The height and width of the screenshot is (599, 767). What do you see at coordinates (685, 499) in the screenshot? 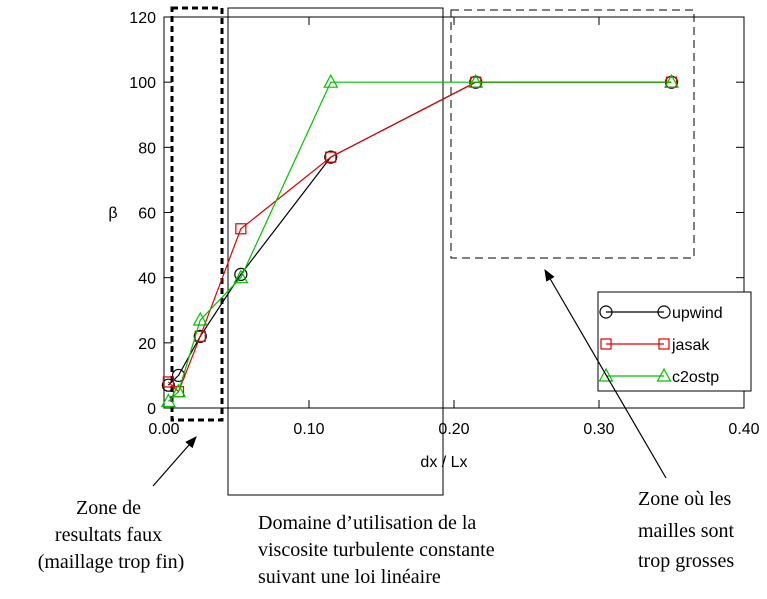
I see `annotation-coarse-mesh-line-1: Zone où les` at bounding box center [685, 499].